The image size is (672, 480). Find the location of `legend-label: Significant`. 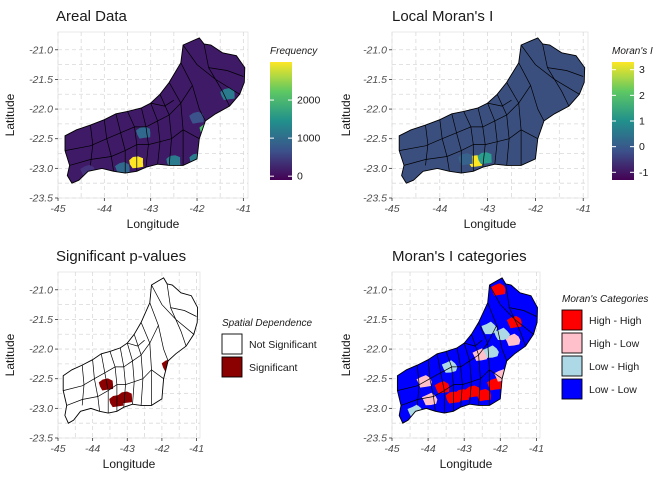

legend-label: Significant is located at coordinates (273, 368).